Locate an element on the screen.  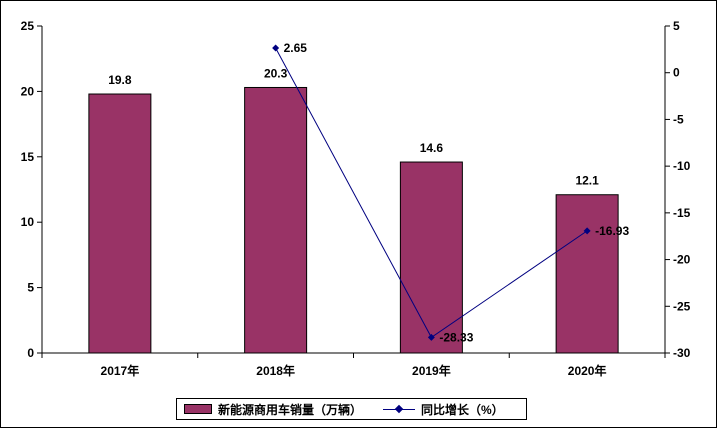
legend-line-swatch is located at coordinates (399, 409).